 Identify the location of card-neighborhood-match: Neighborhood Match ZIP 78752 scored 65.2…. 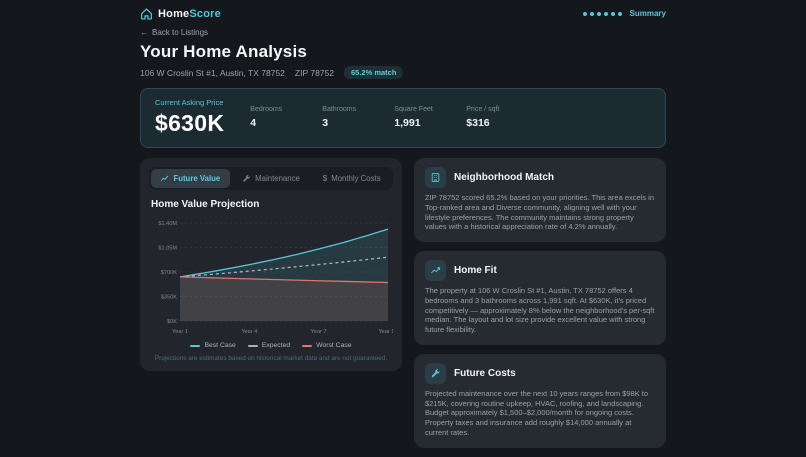
(540, 200).